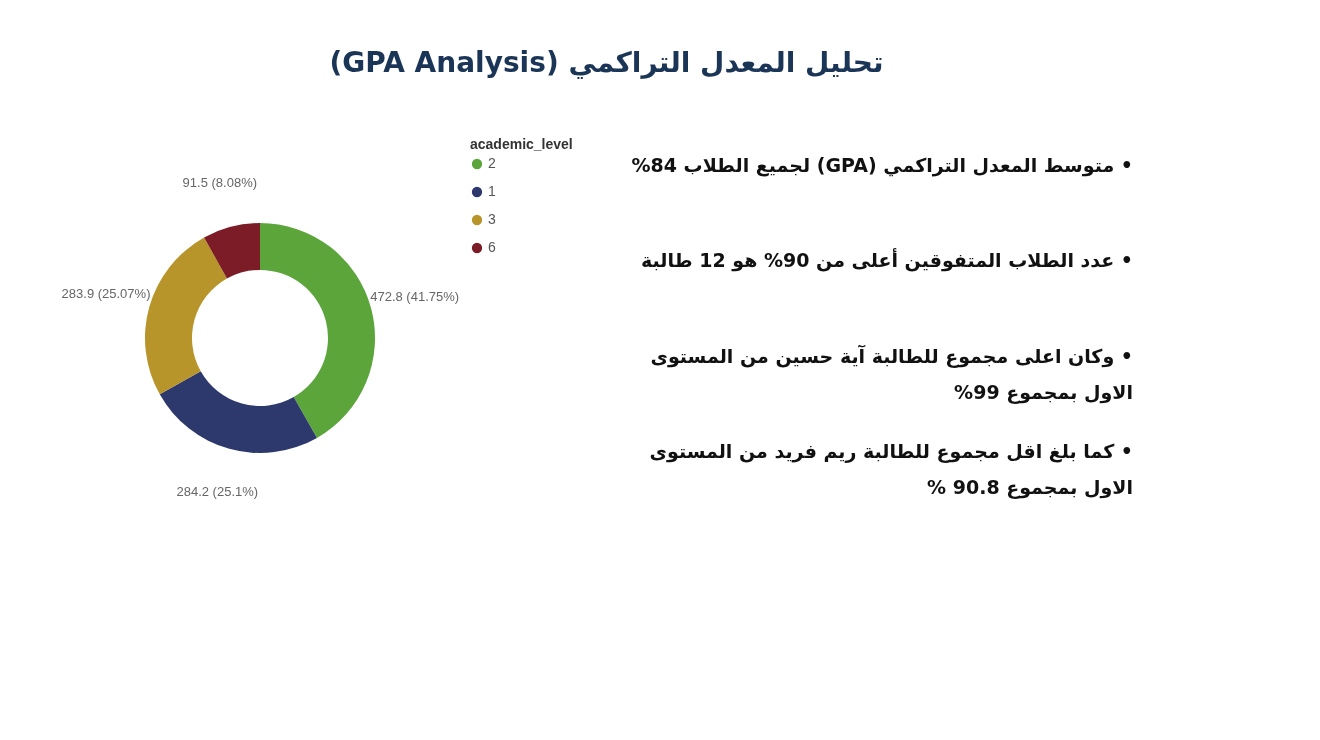 This screenshot has width=1320, height=740. I want to click on text: • عدد الطلاب المتفوقين أعلى من 90% هو 12 طالبة, so click(887, 260).